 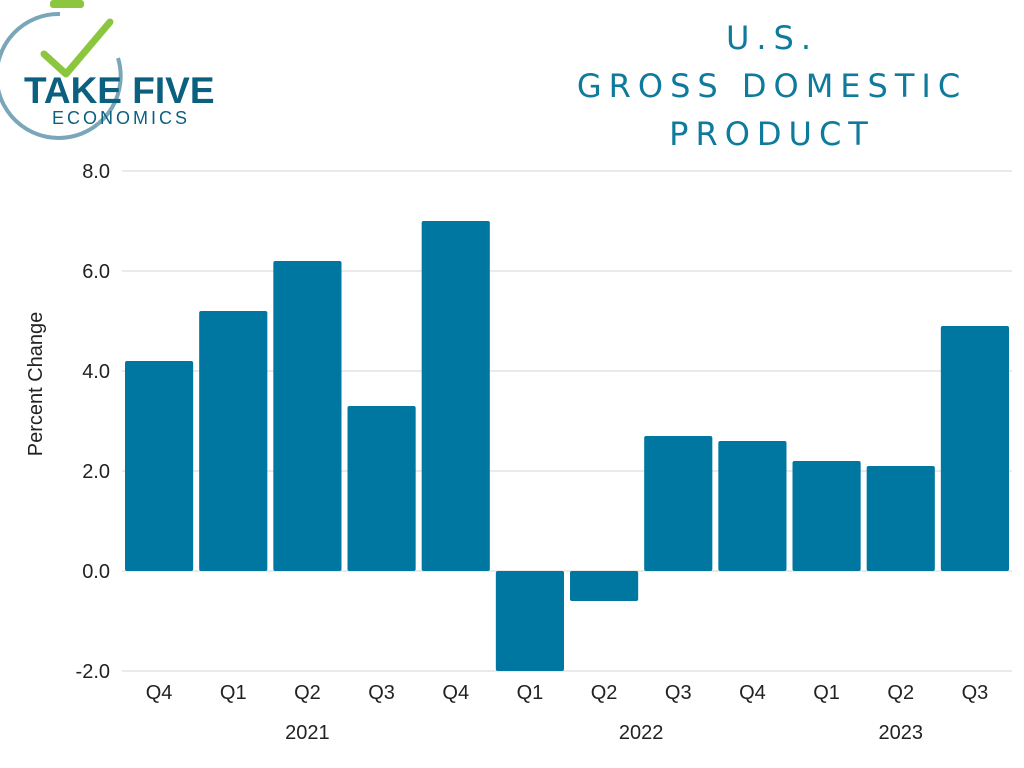 I want to click on y-tick-label: 4.0, so click(x=96, y=372).